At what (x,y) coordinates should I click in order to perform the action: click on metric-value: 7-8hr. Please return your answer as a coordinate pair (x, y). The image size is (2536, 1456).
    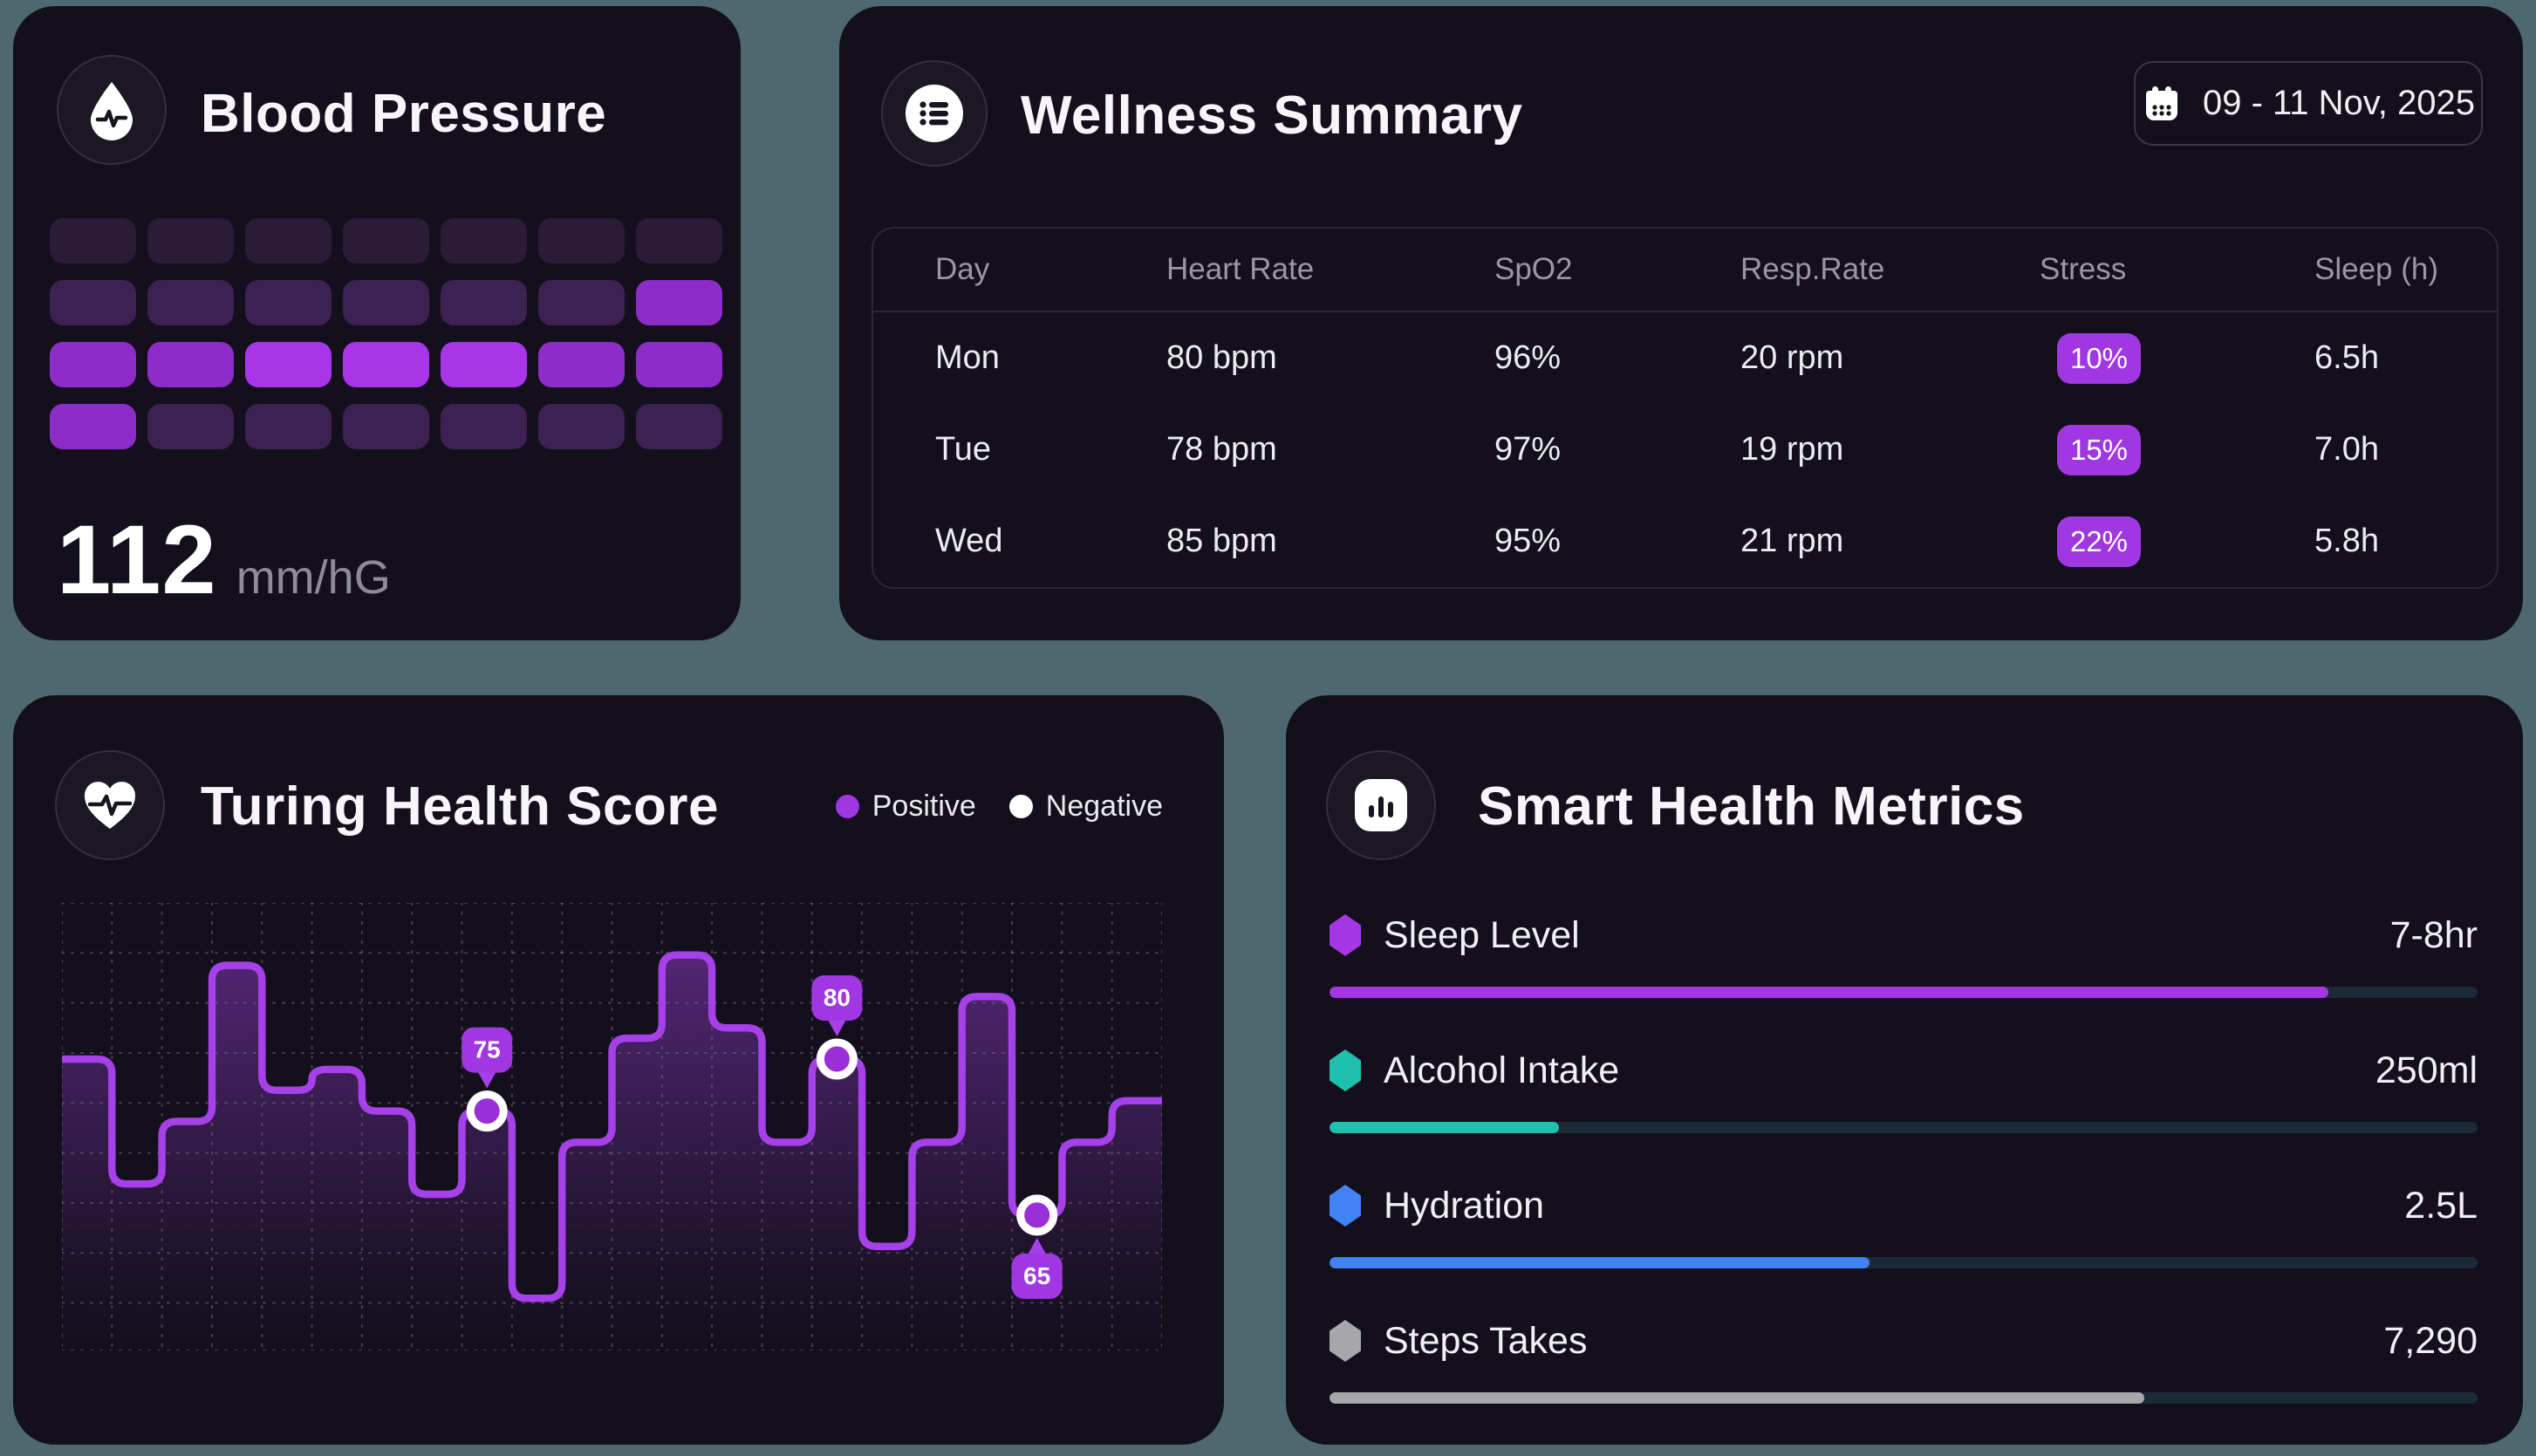
    Looking at the image, I should click on (2433, 934).